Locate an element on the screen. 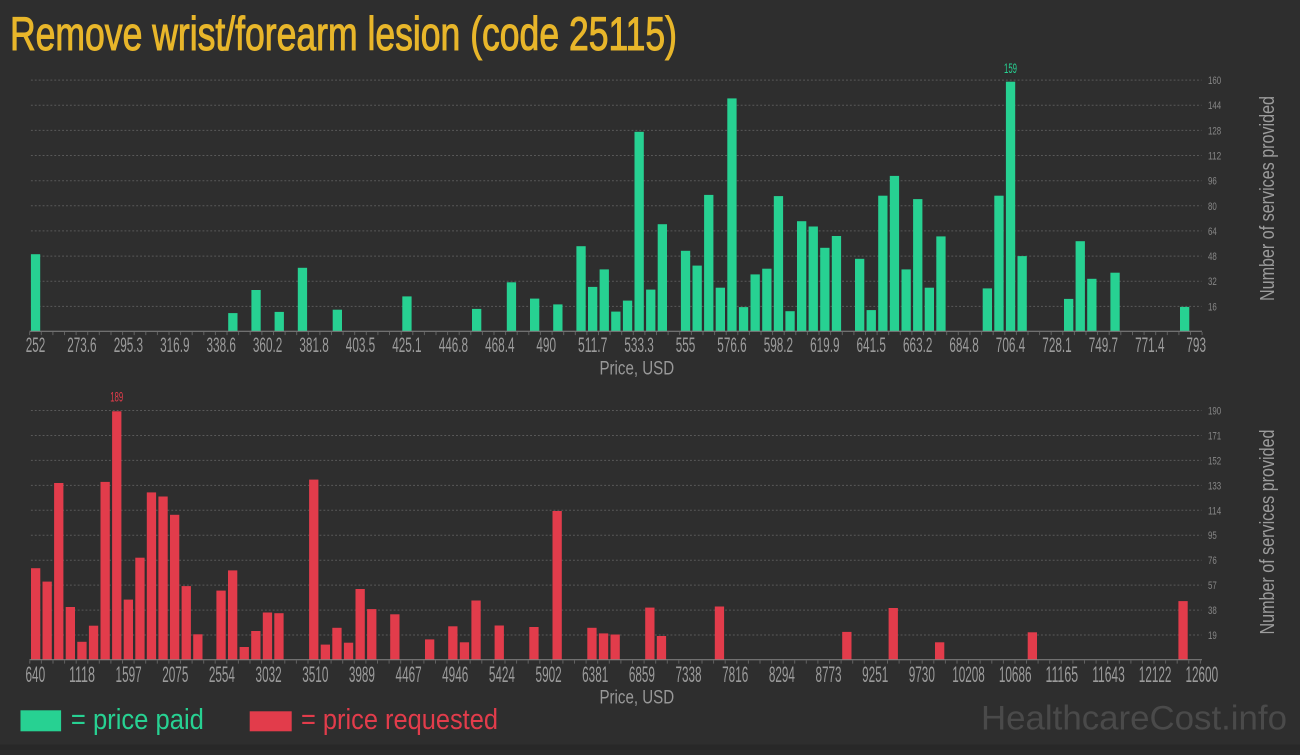  svg-text: 8294 is located at coordinates (782, 674).